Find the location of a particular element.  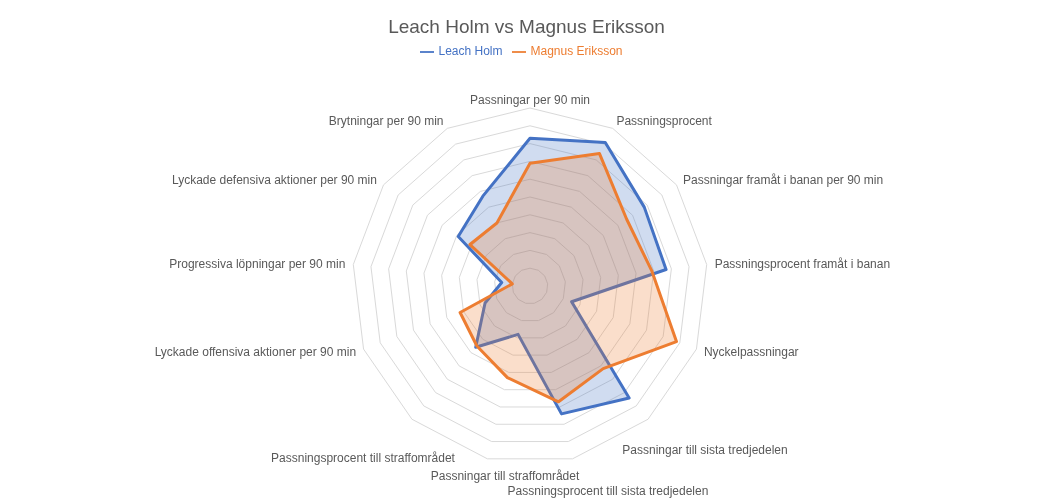

spoke-label: Passningsprocent is located at coordinates (664, 121).